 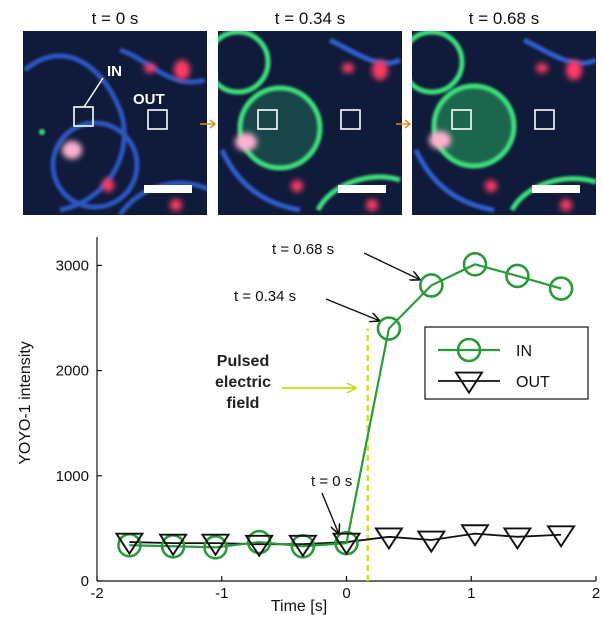 What do you see at coordinates (243, 403) in the screenshot?
I see `pulse-label-line: field` at bounding box center [243, 403].